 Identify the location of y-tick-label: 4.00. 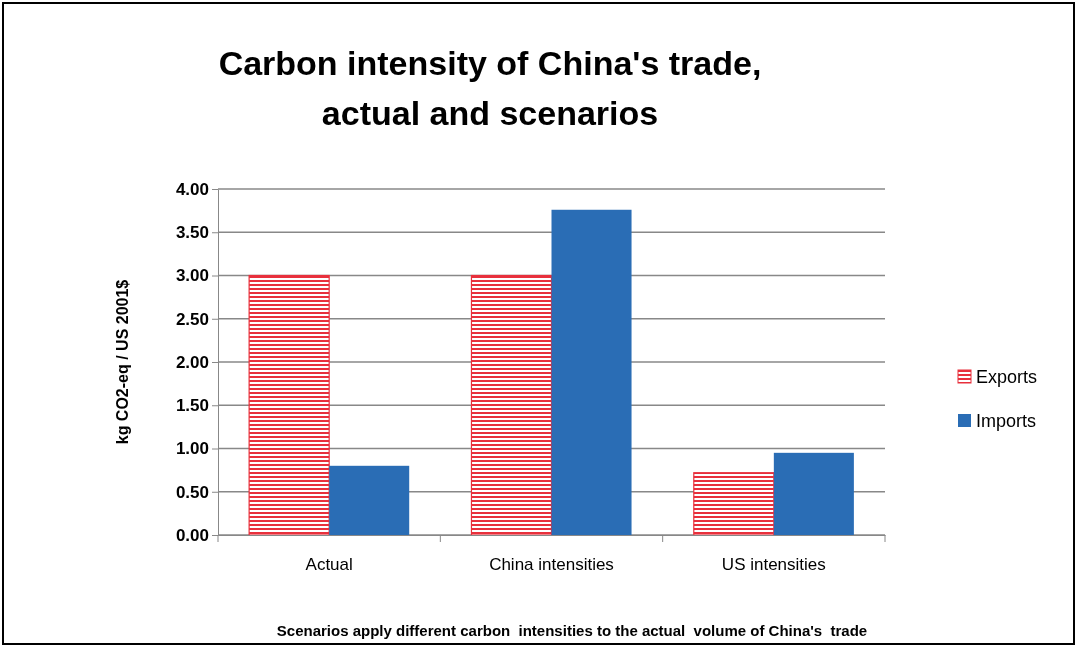
(192, 189).